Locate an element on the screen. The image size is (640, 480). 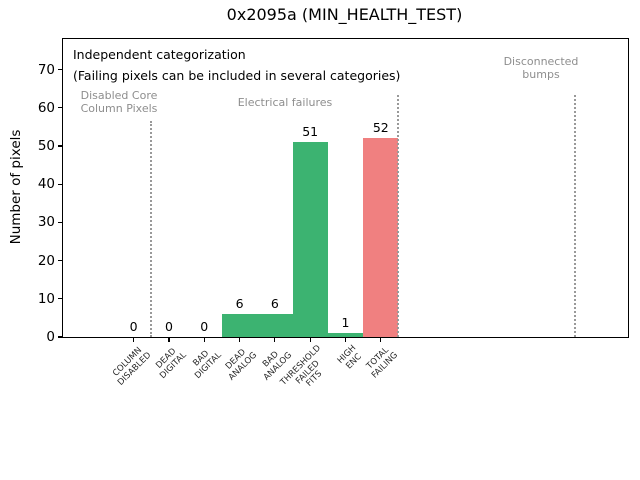
x-tick-label-total-failing: TOTAL FAILING is located at coordinates (382, 363).